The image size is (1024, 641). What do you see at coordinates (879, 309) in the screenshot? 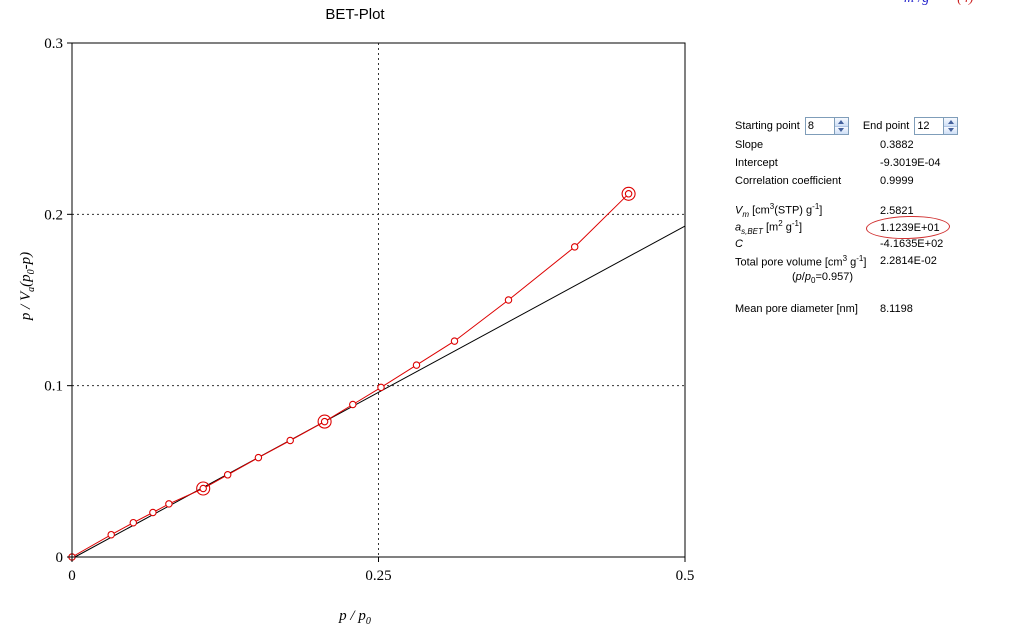
I see `result-row-mean-pore-diameter: Mean pore diameter [nm] 8.1198` at bounding box center [879, 309].